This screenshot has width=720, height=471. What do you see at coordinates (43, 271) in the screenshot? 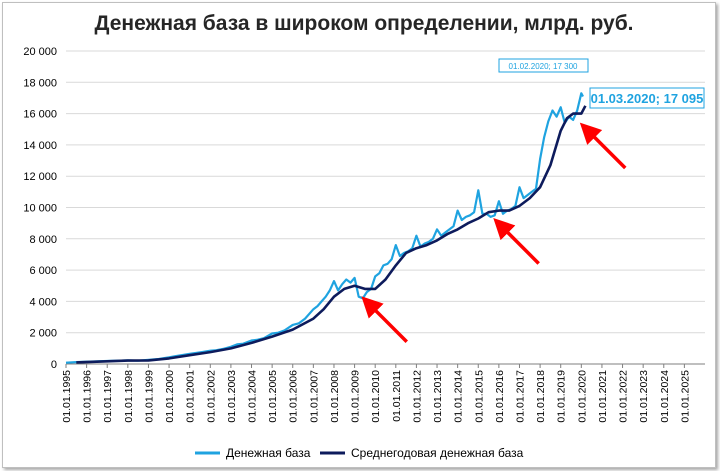
I see `y-tick-label: 6 000` at bounding box center [43, 271].